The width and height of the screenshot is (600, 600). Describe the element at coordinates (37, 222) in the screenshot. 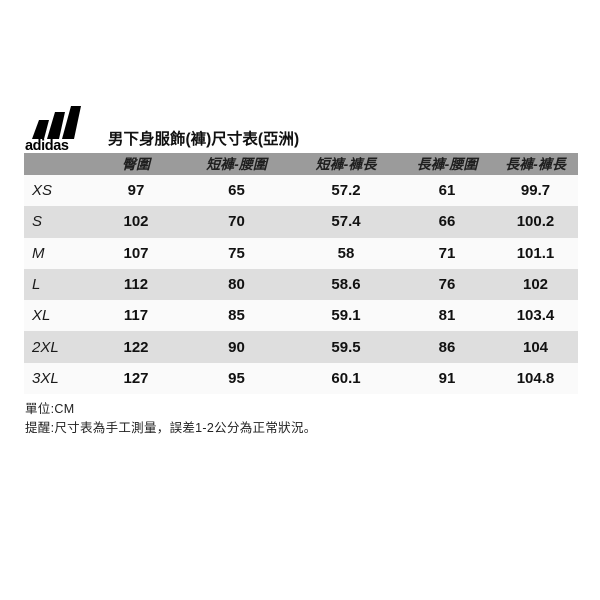

I see `cell-size: S` at that location.